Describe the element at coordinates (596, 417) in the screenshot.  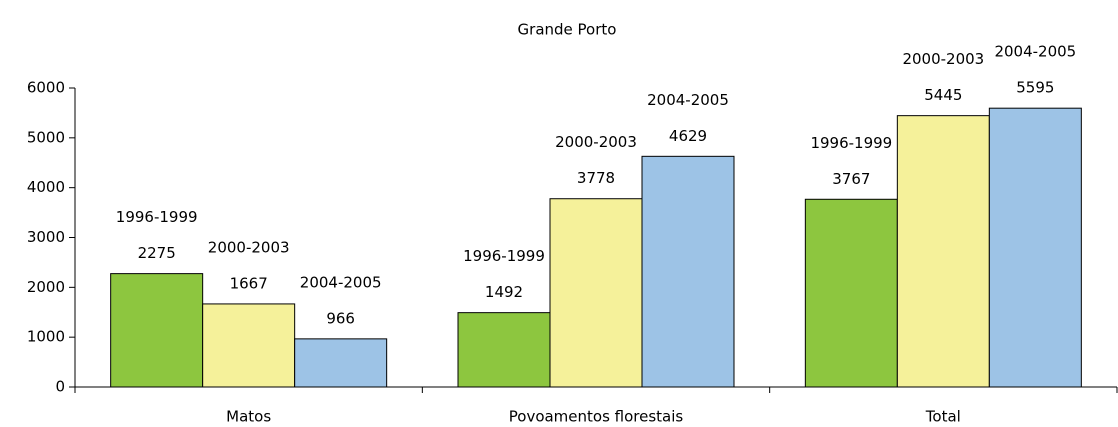
I see `x-tick-label: Povoamentos florestais` at that location.